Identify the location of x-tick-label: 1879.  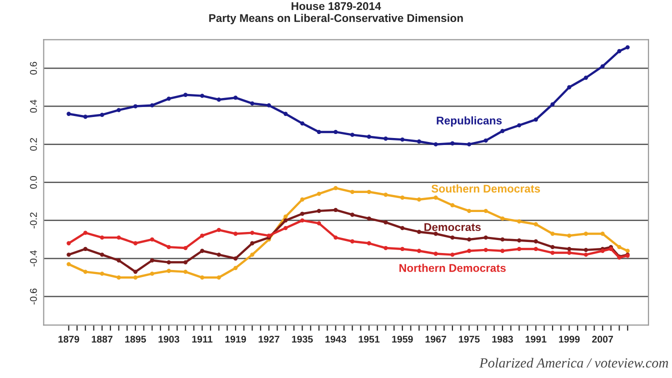
(69, 339).